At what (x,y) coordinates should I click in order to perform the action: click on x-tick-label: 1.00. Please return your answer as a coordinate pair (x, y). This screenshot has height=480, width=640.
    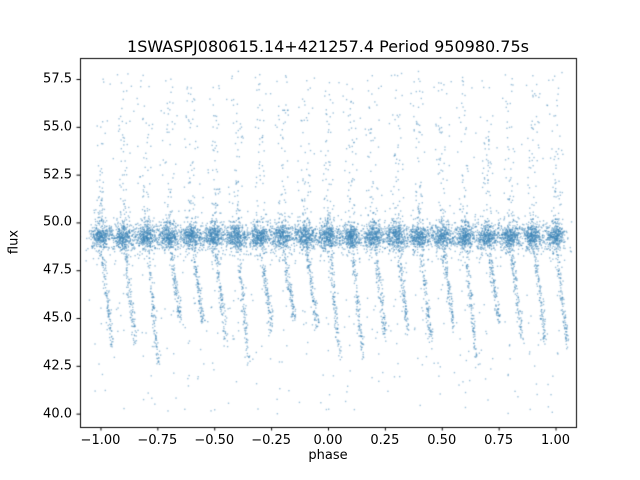
    Looking at the image, I should click on (555, 440).